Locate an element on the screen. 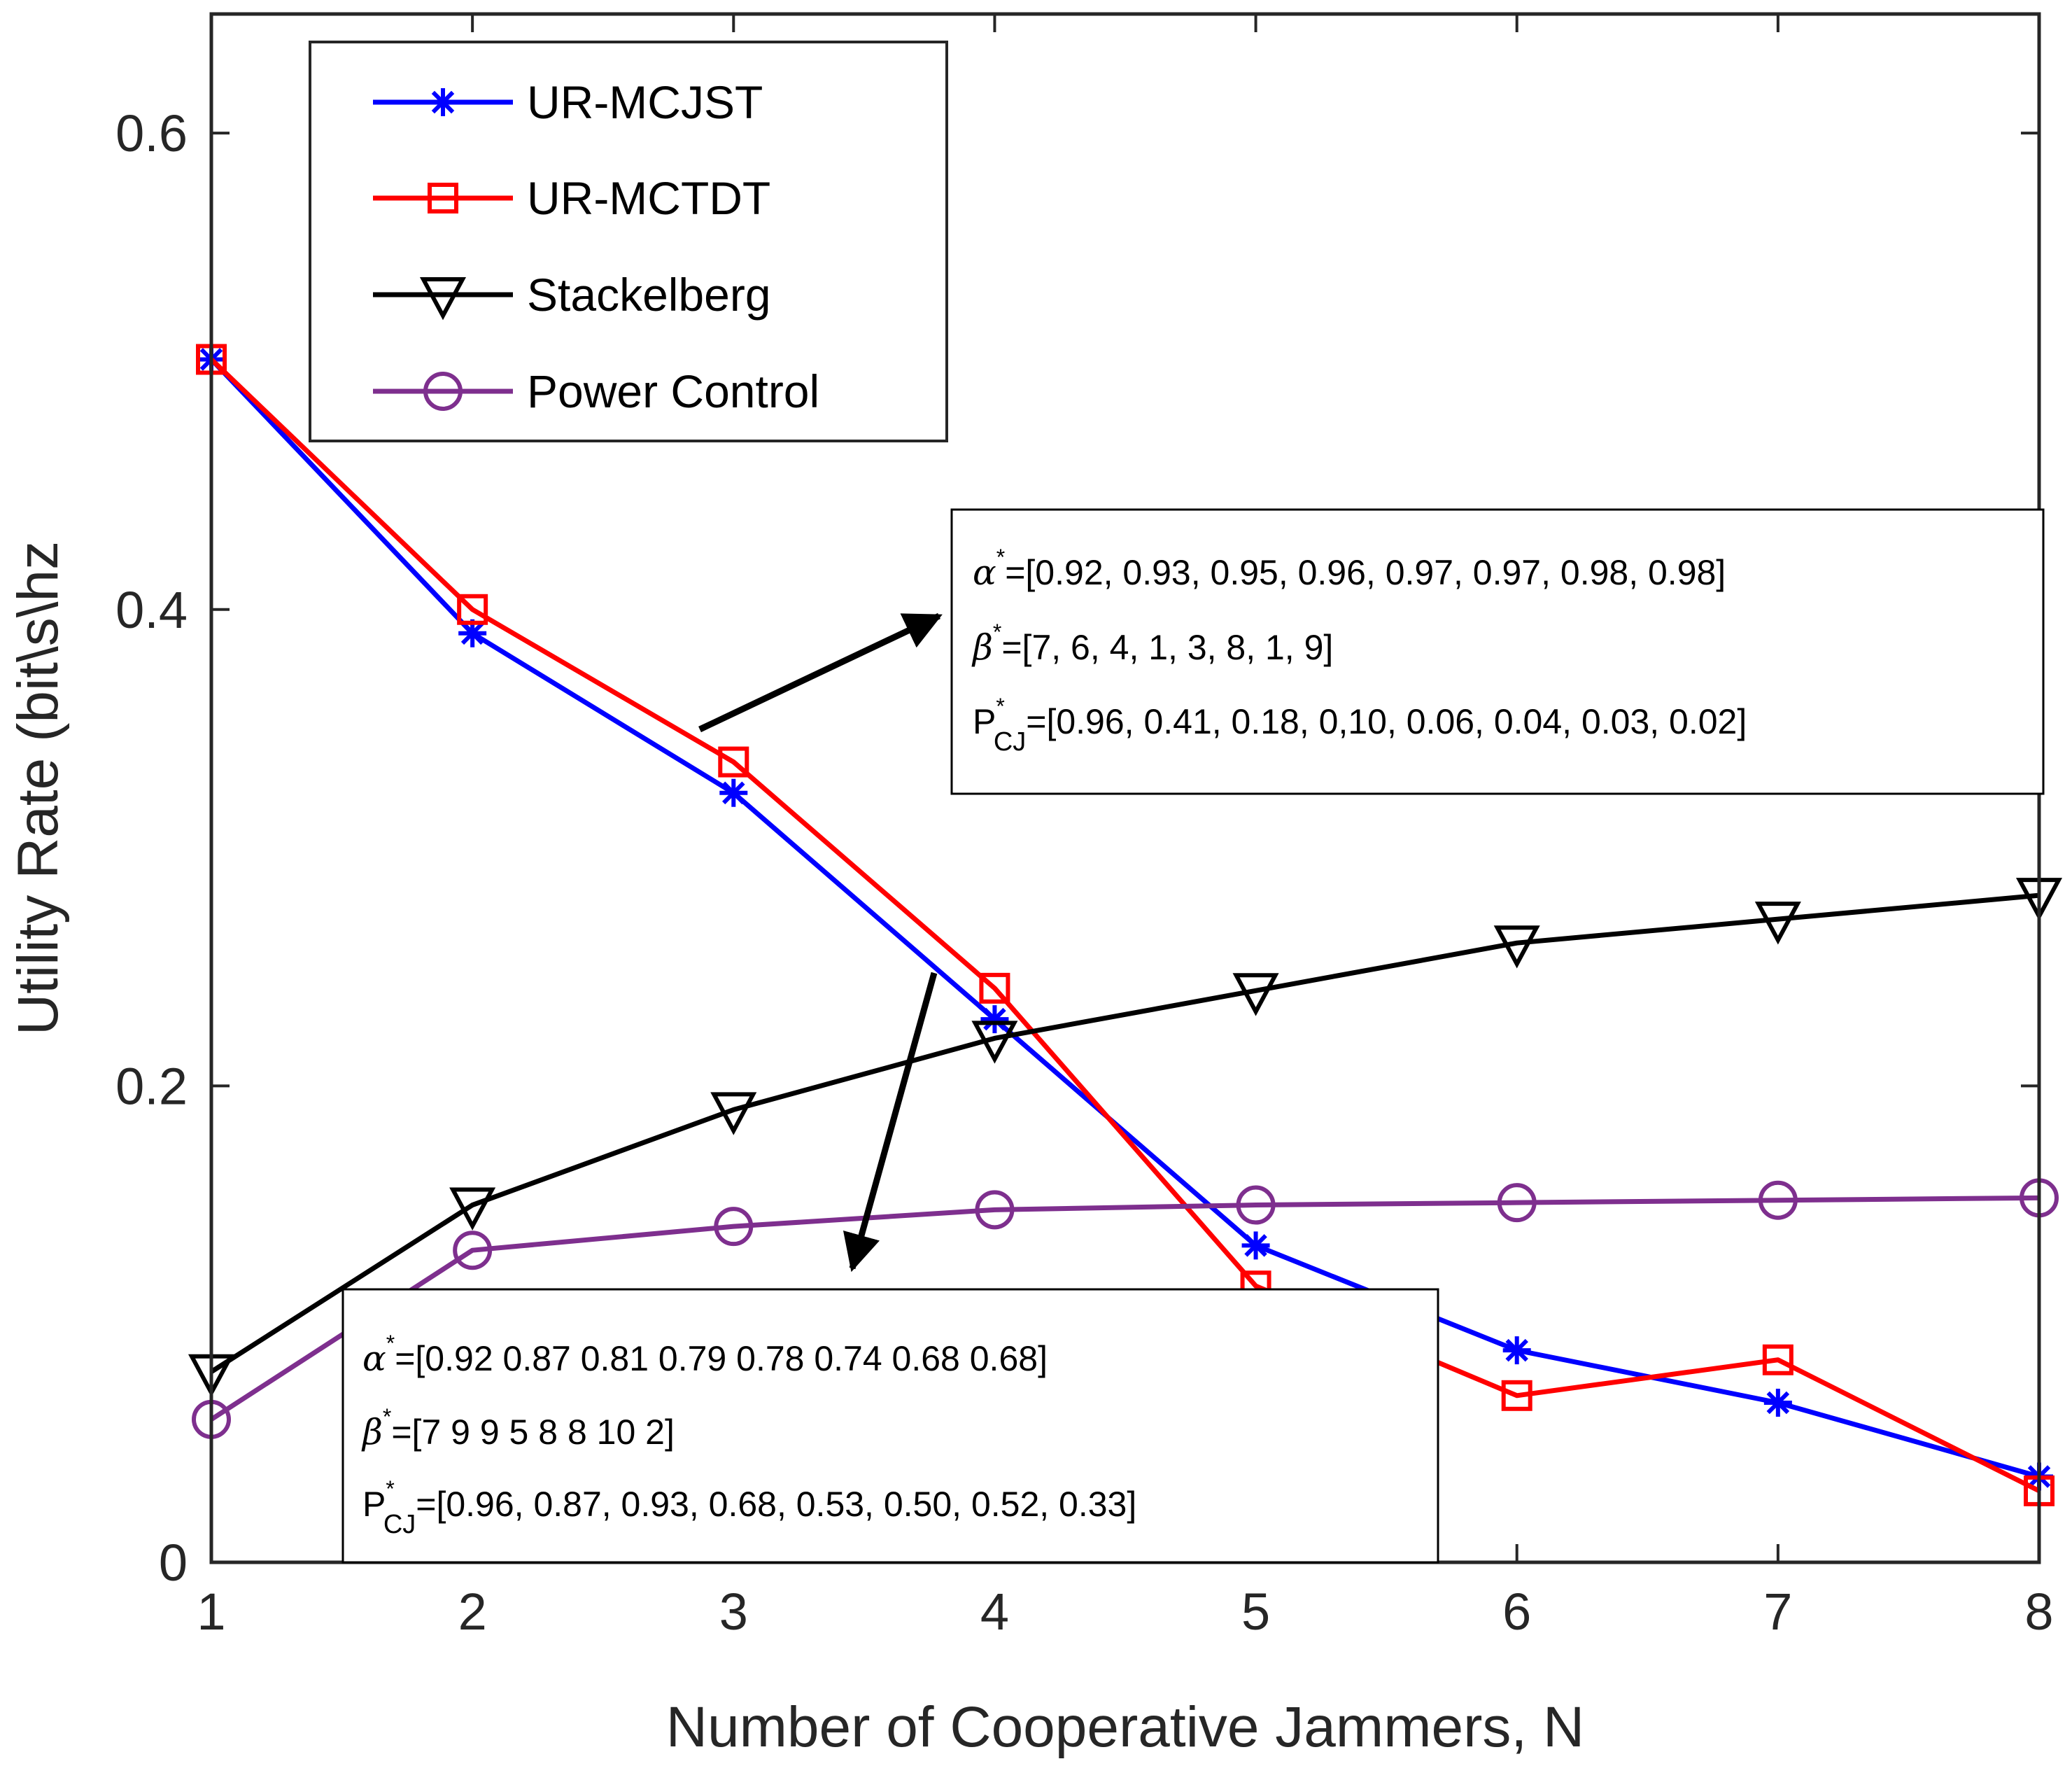 The height and width of the screenshot is (1766, 2072). annotation-box-lower-frame is located at coordinates (890, 1426).